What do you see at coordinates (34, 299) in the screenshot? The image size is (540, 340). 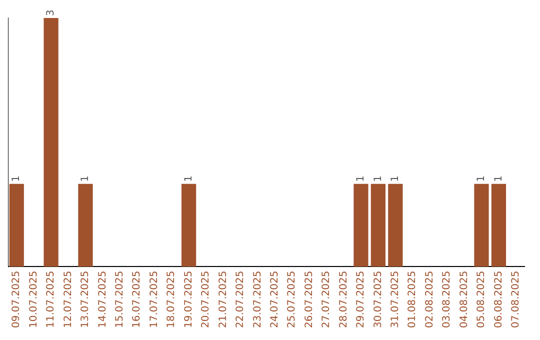 I see `x-tick-label: 10.07.2025` at bounding box center [34, 299].